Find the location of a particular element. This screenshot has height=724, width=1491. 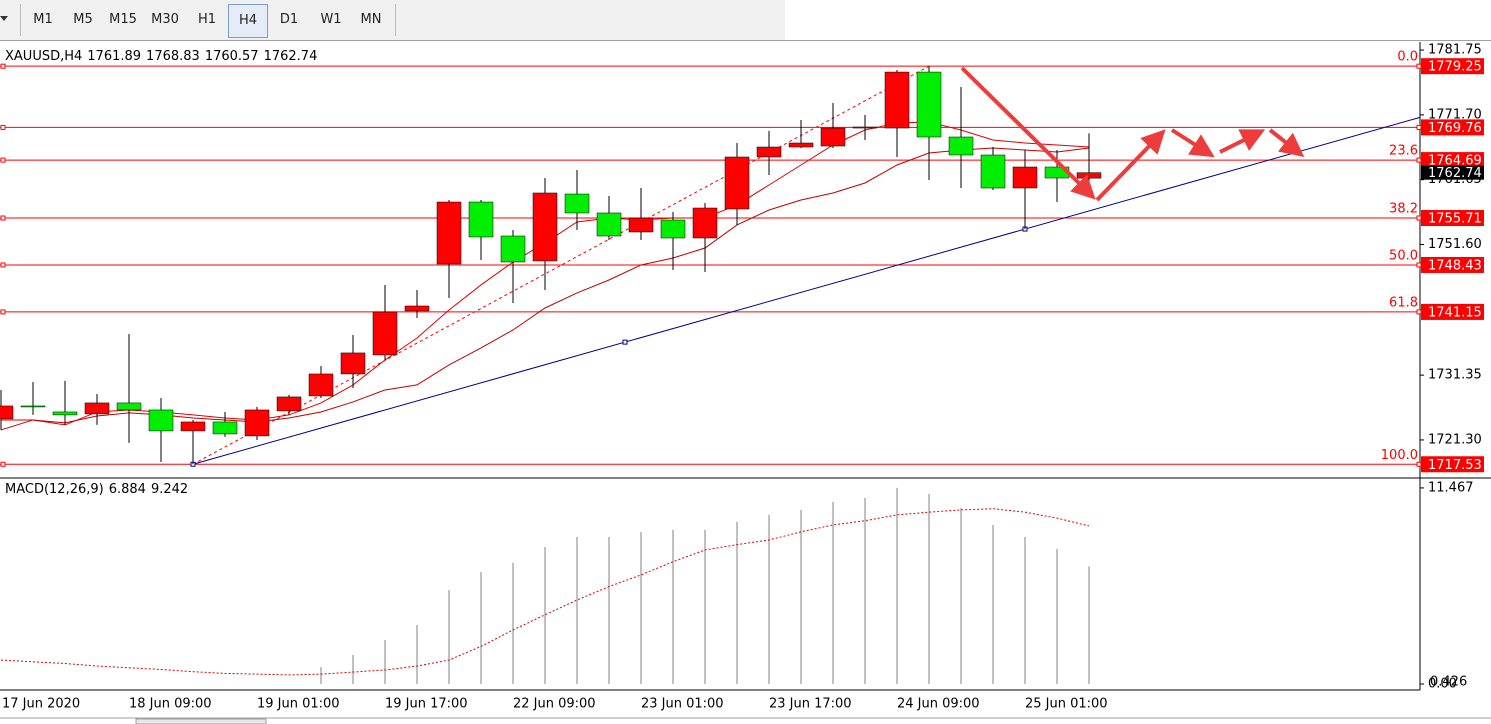

ohlc-value: 1762.74 is located at coordinates (291, 56).